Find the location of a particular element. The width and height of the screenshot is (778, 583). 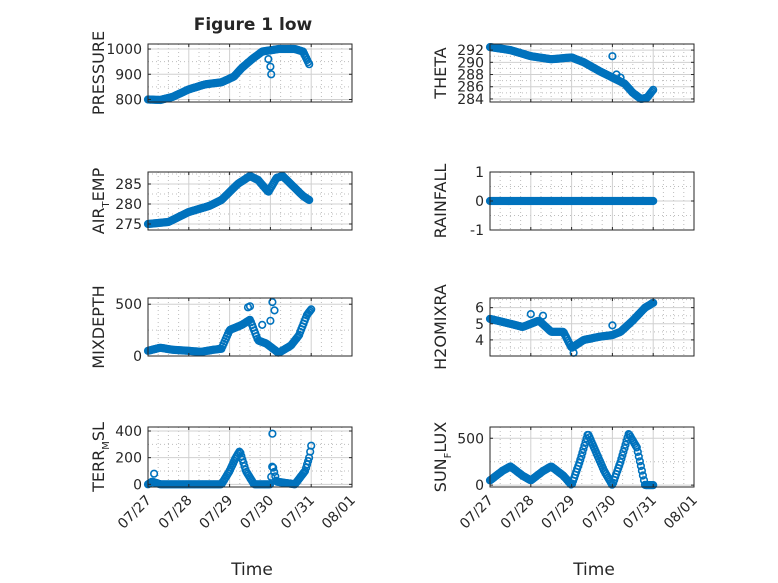

y-axis-label-text: PRESSURE is located at coordinates (98, 73).